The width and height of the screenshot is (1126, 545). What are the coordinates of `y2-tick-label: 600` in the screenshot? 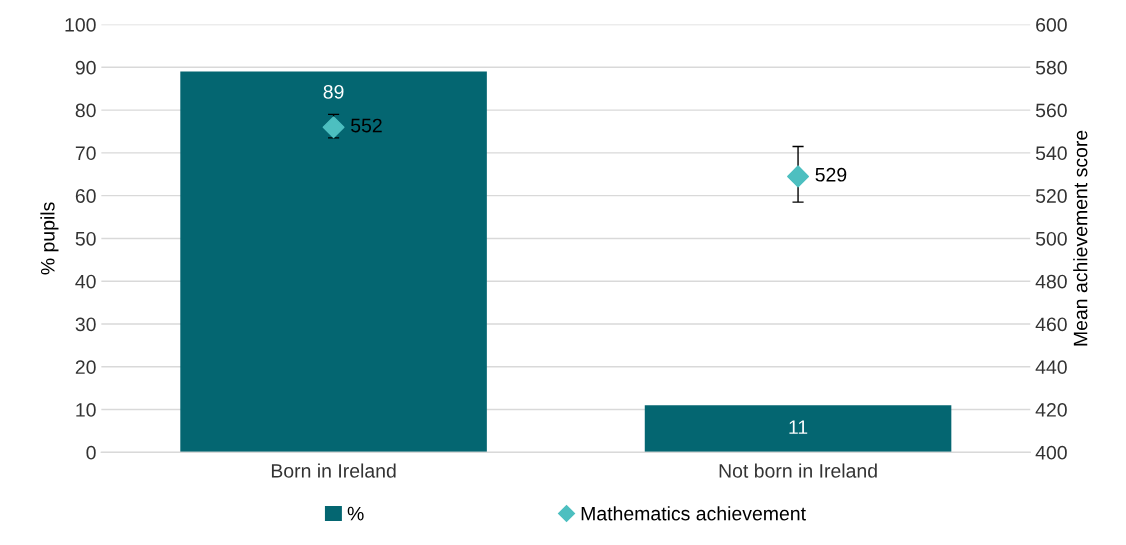 It's located at (1051, 24).